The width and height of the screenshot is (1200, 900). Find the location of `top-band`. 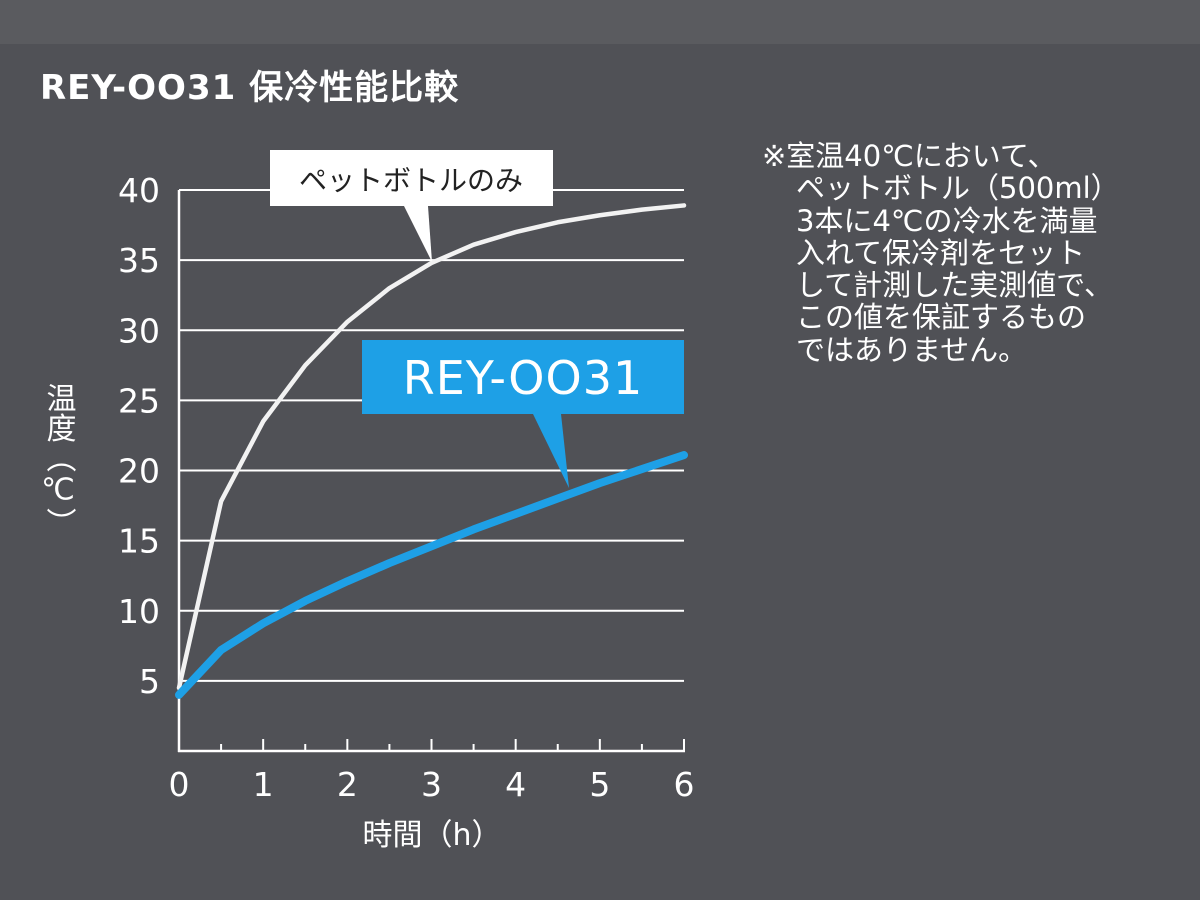

top-band is located at coordinates (600, 22).